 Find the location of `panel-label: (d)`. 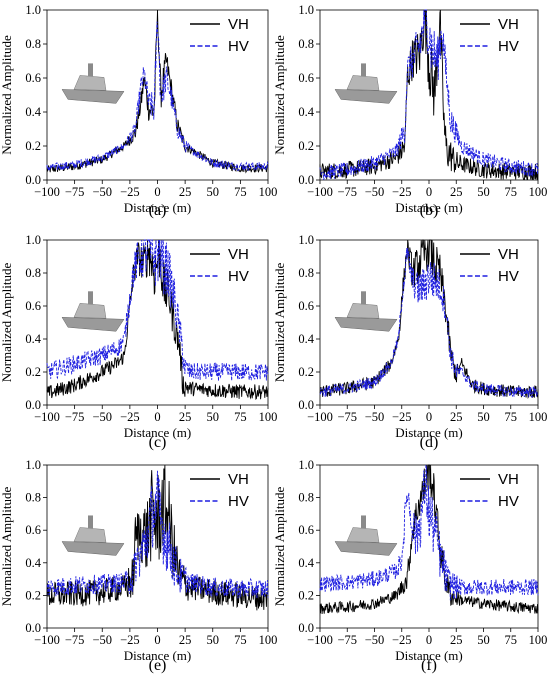

panel-label: (d) is located at coordinates (429, 442).